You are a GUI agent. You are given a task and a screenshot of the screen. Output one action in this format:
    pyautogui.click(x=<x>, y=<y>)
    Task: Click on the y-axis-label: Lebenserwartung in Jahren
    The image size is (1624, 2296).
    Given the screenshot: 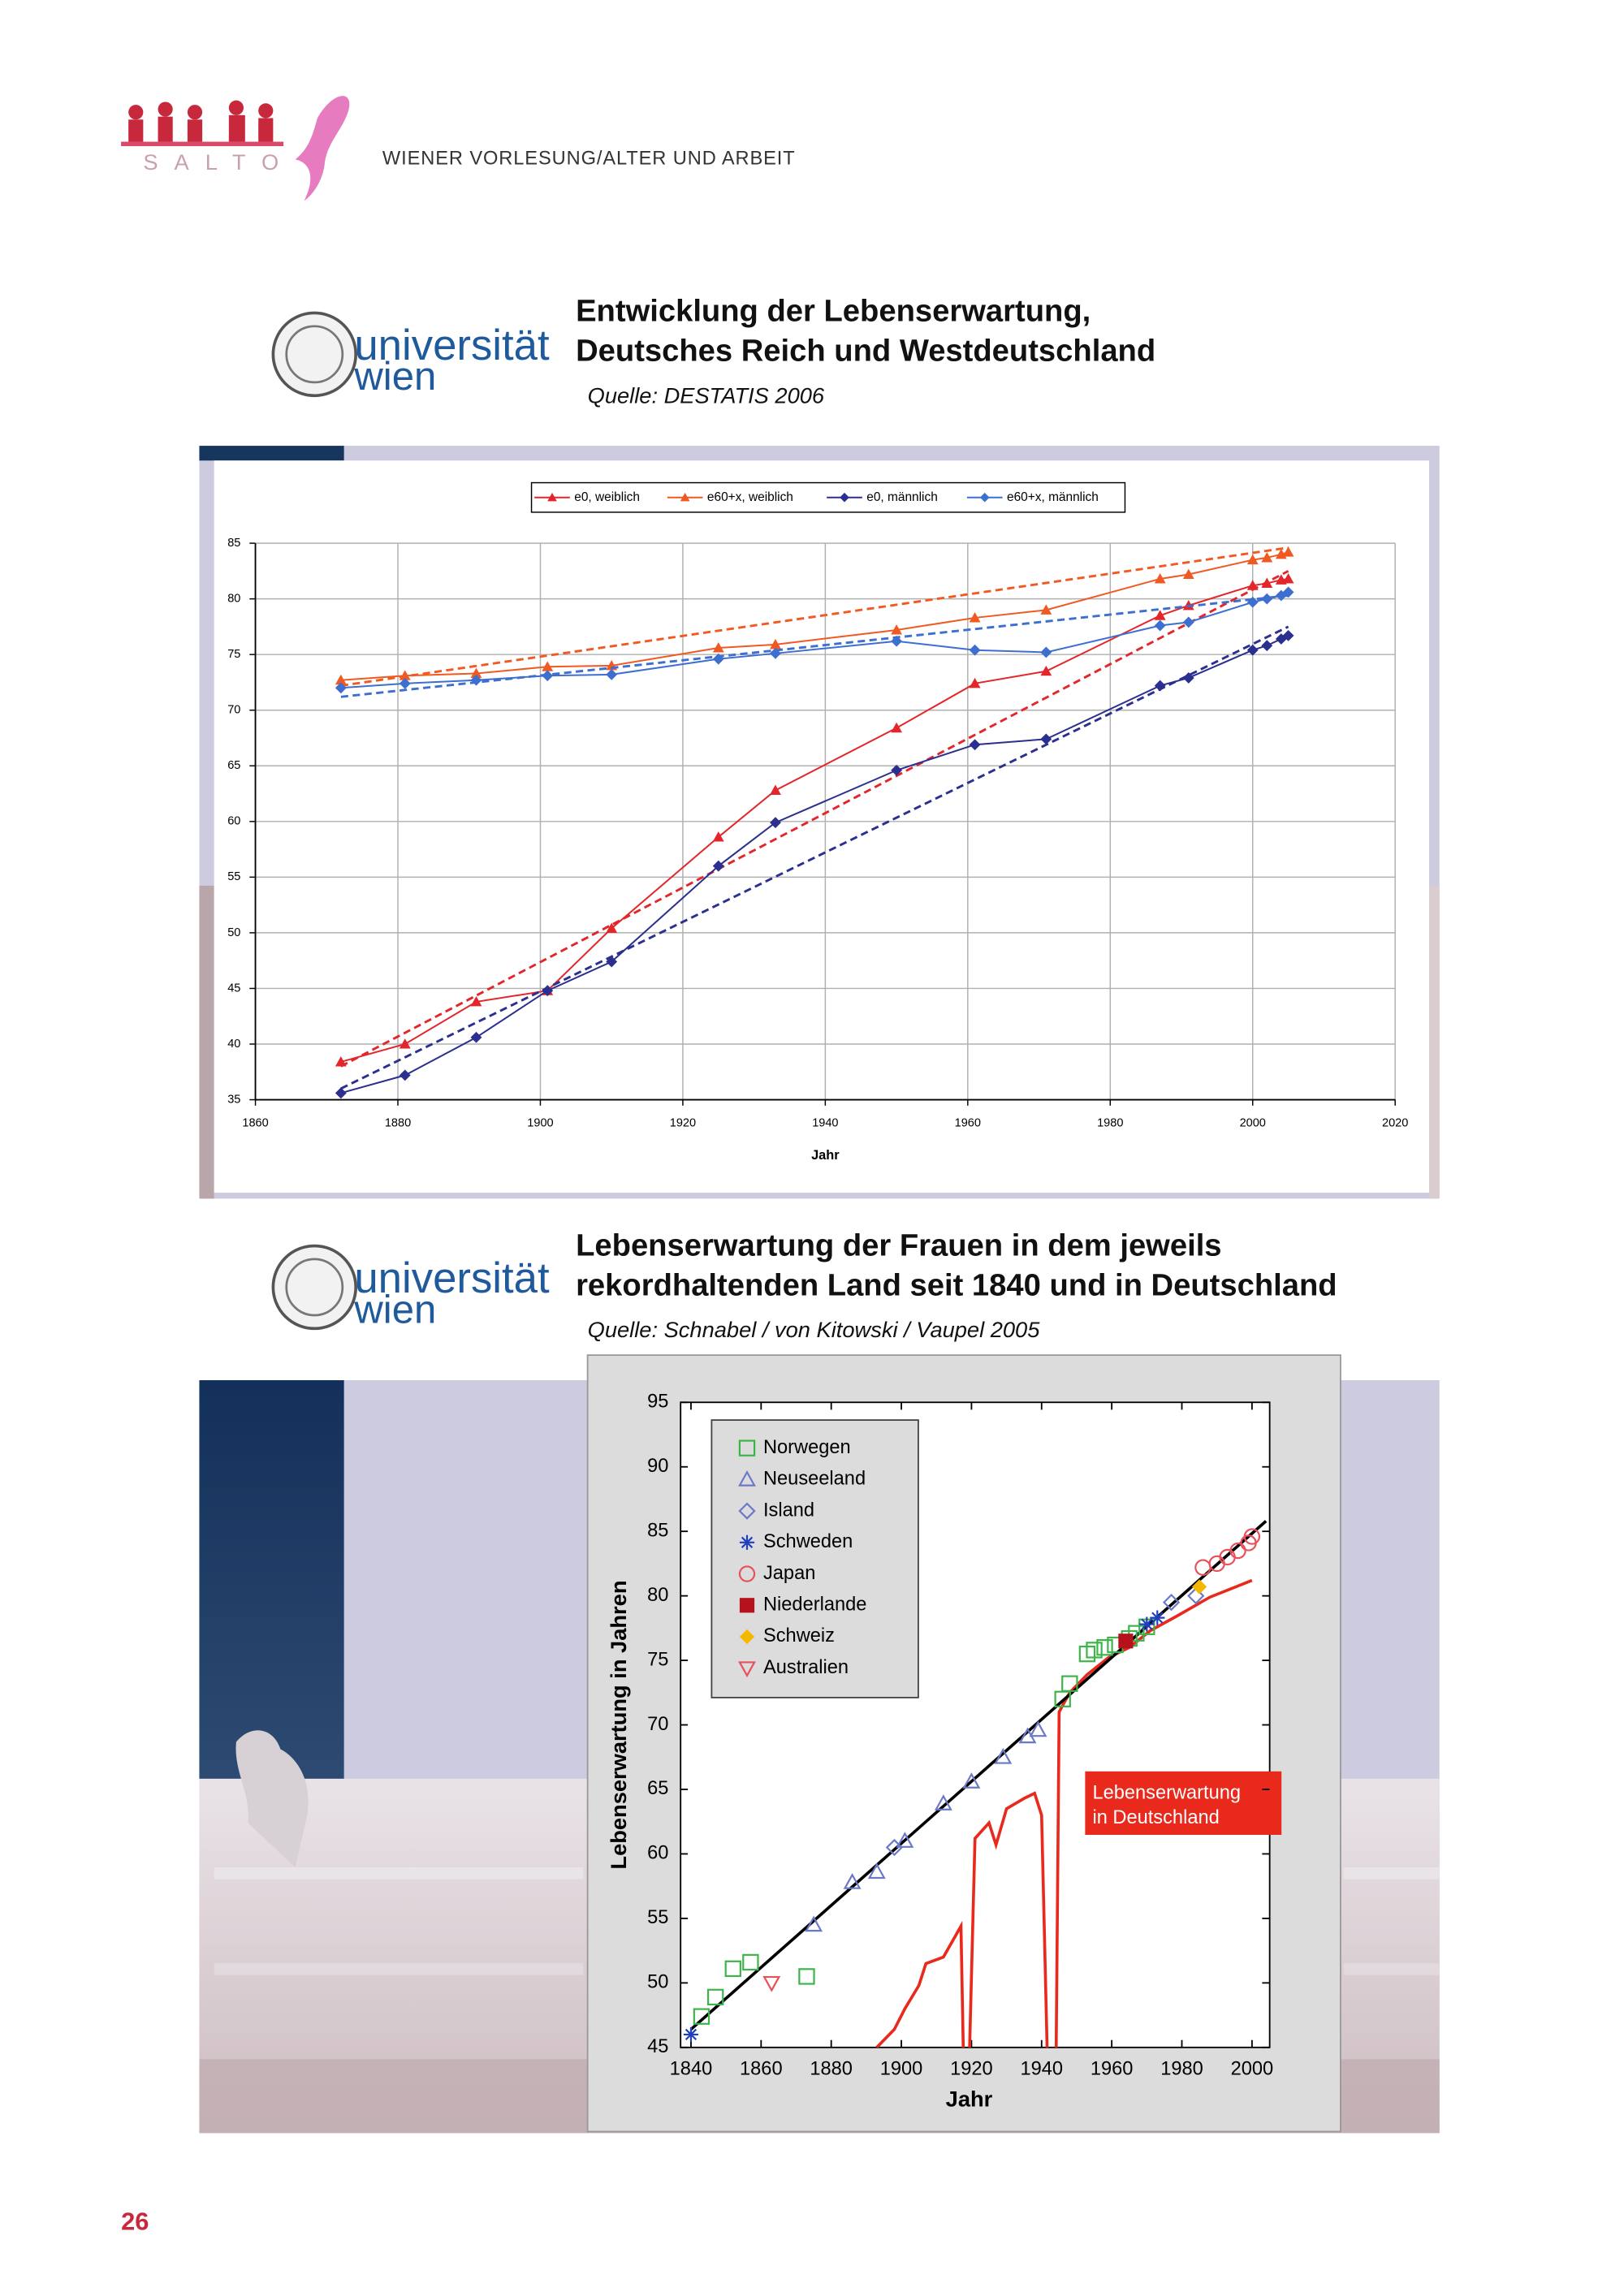 What is the action you would take?
    pyautogui.click(x=619, y=1725)
    